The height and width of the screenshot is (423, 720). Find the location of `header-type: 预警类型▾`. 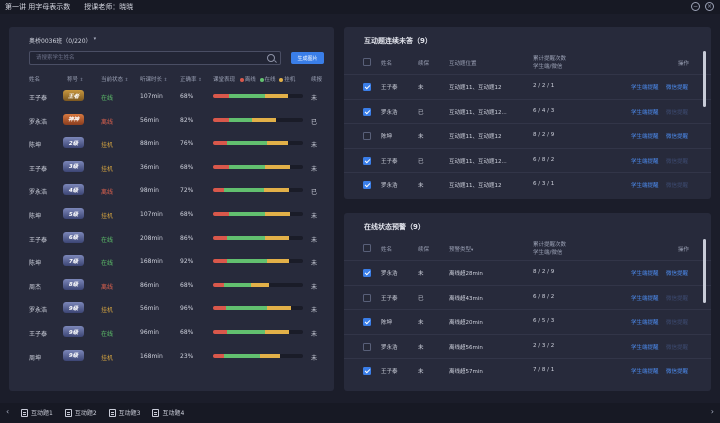

header-type: 预警类型▾ is located at coordinates (461, 249).